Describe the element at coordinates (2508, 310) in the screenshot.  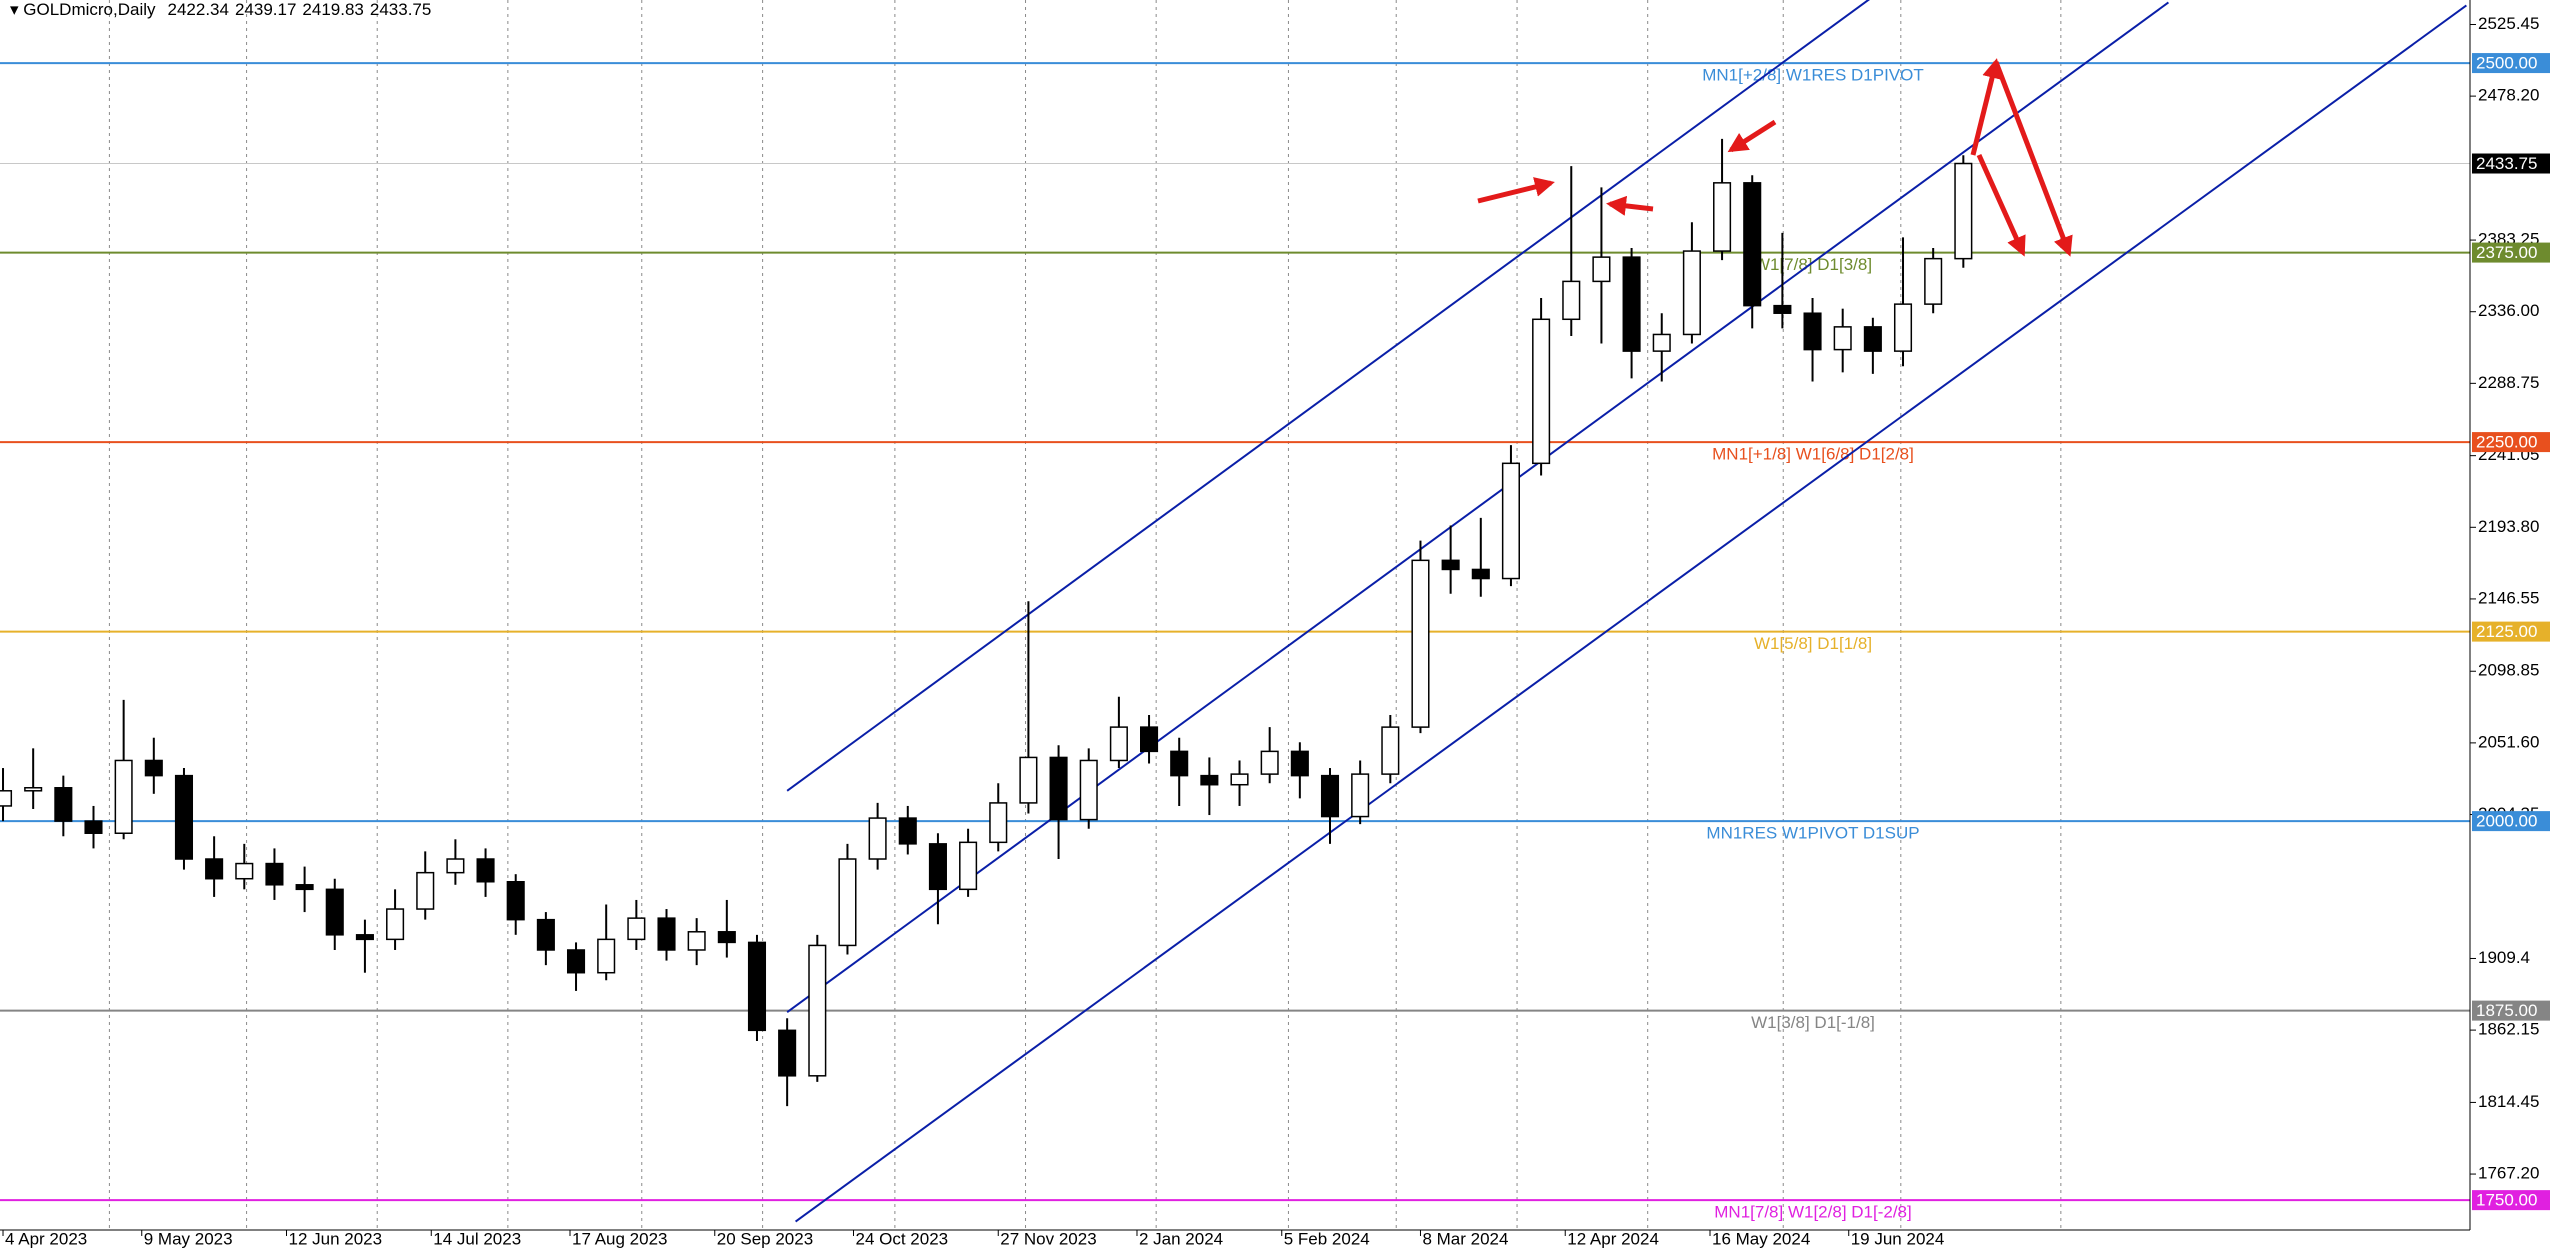
I see `y-tick-label: 2336.00` at that location.